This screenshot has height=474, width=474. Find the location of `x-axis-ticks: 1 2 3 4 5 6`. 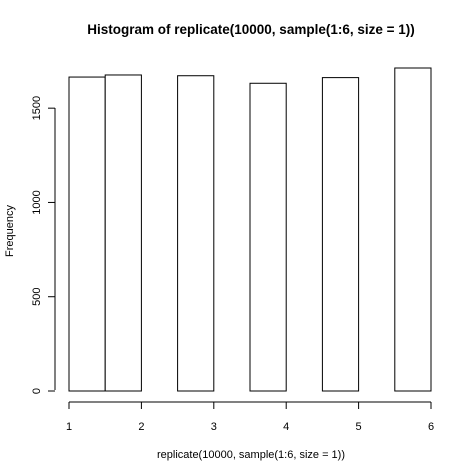

x-axis-ticks: 1 2 3 4 5 6 is located at coordinates (250, 417).